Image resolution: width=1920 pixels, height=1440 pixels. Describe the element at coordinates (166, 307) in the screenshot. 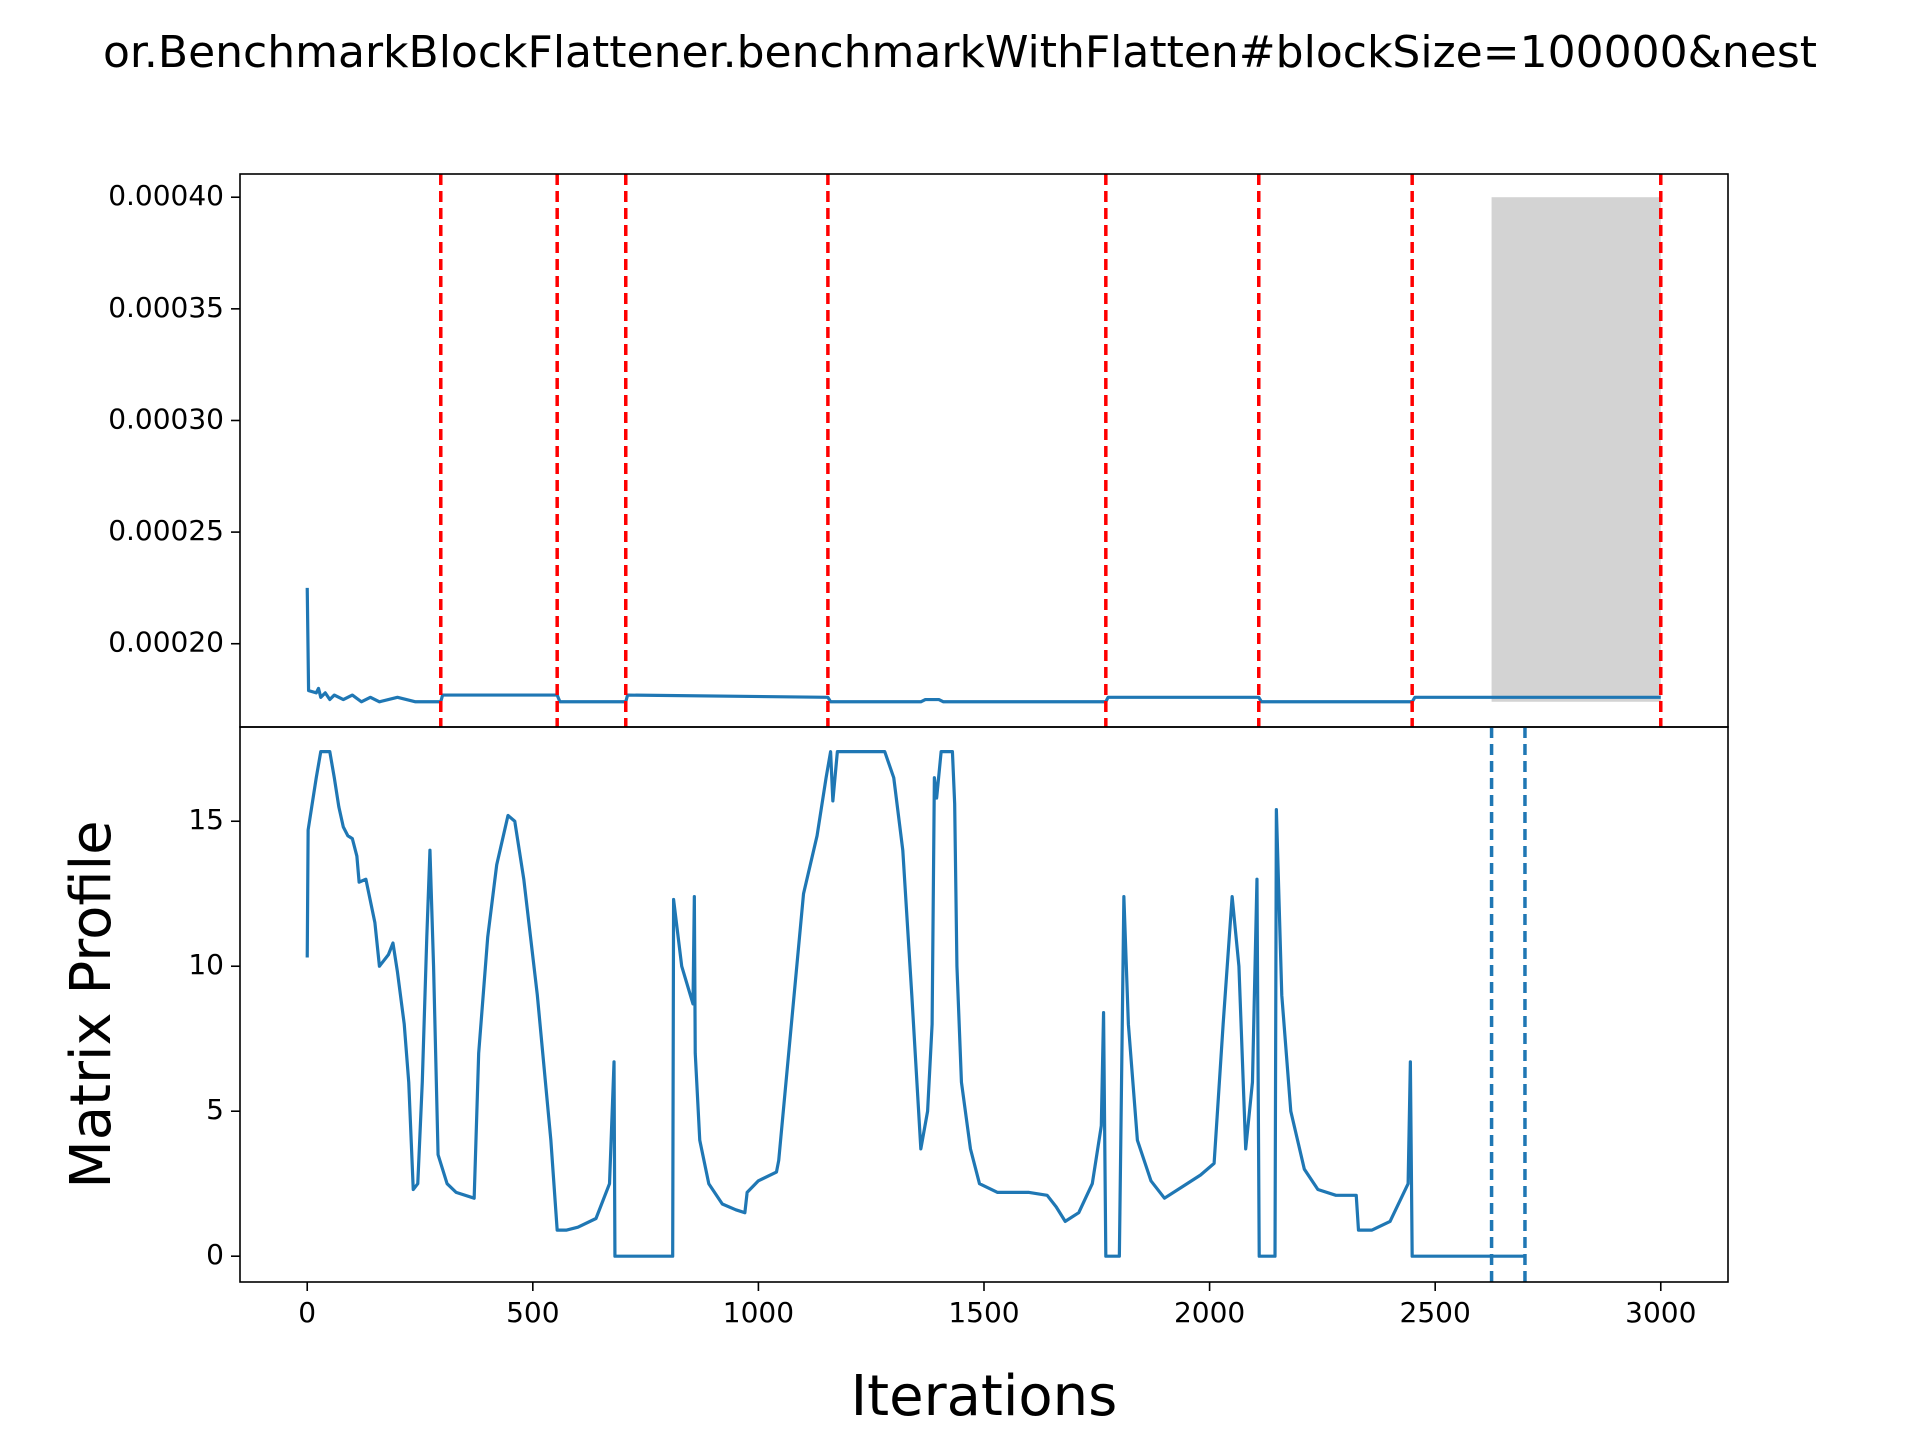

I see `y-tick-label: 0.00035` at that location.